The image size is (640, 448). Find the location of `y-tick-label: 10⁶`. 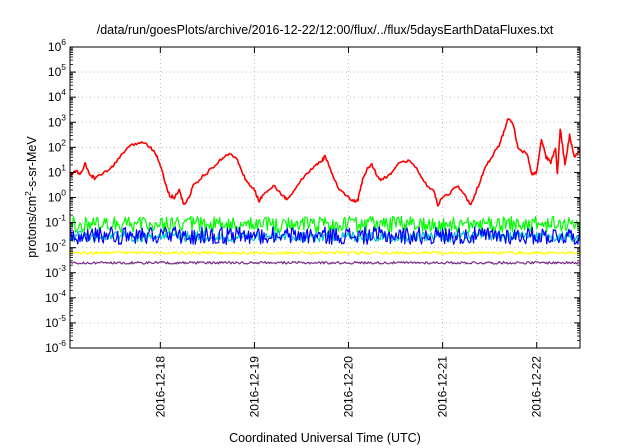

y-tick-label: 10⁶ is located at coordinates (57, 45).